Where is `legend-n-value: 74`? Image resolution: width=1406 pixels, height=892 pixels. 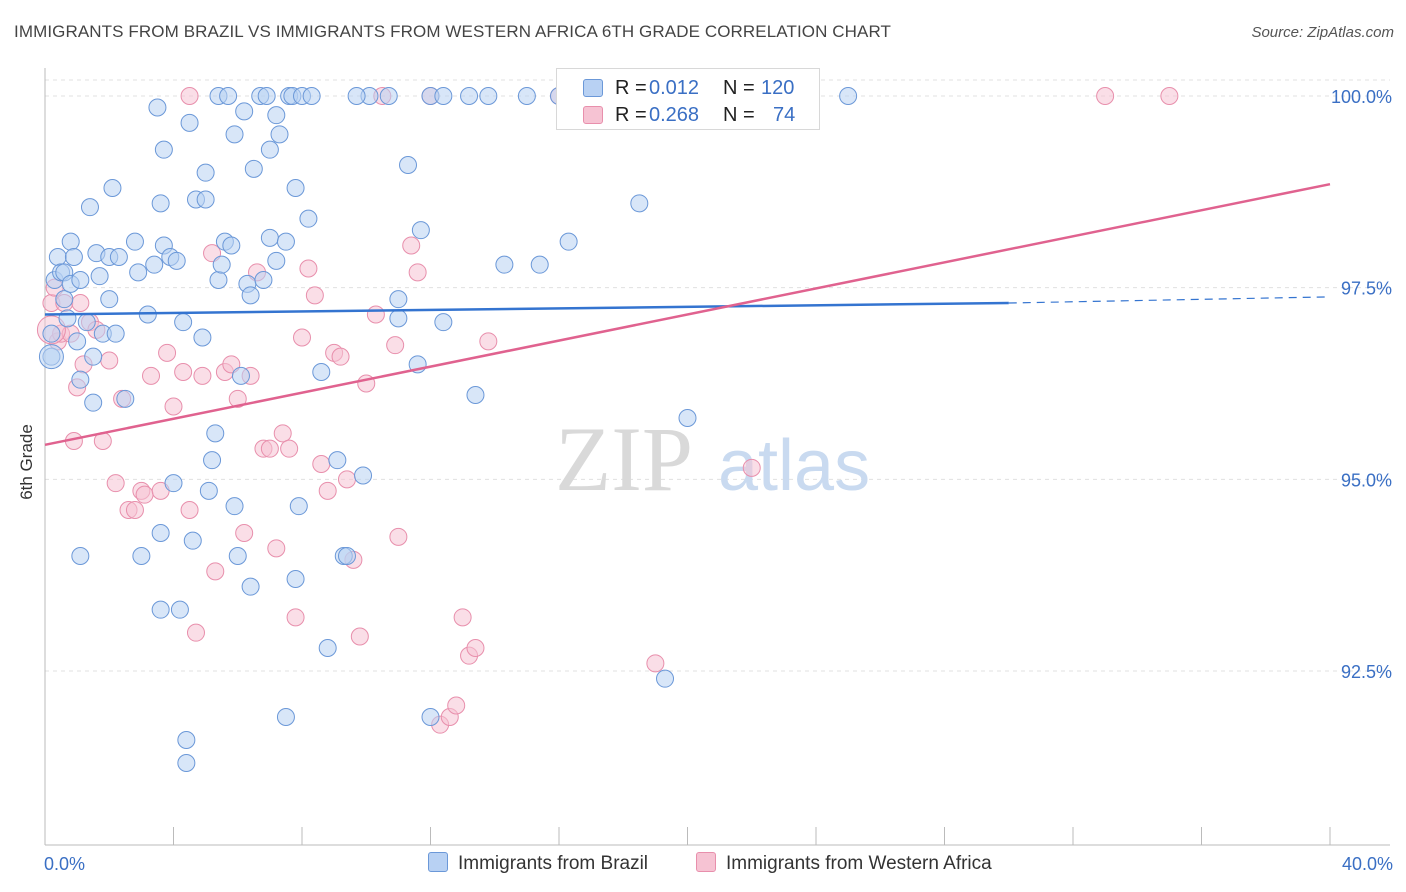
legend-n-value: 74 is located at coordinates (784, 115).